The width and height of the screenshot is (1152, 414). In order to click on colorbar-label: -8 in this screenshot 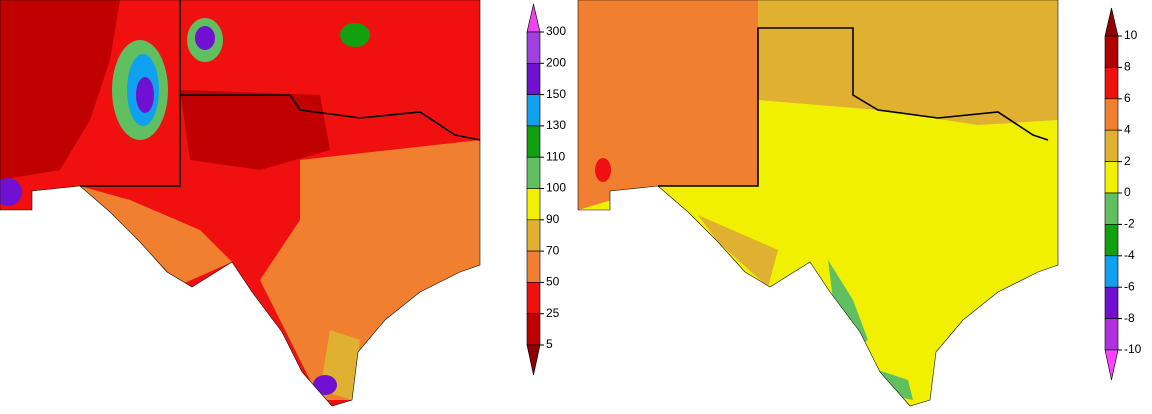, I will do `click(1129, 318)`.